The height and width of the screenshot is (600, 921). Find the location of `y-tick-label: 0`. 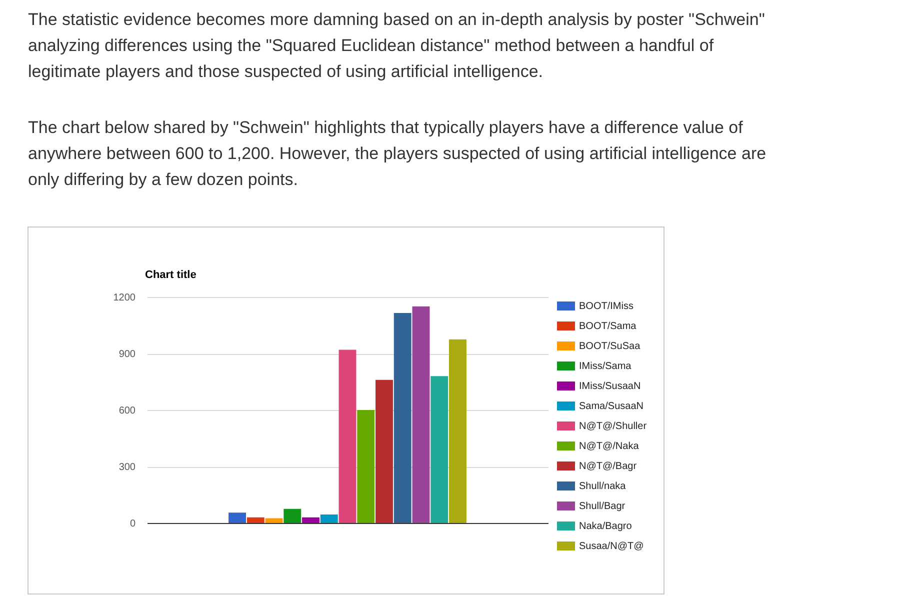

y-tick-label: 0 is located at coordinates (133, 524).